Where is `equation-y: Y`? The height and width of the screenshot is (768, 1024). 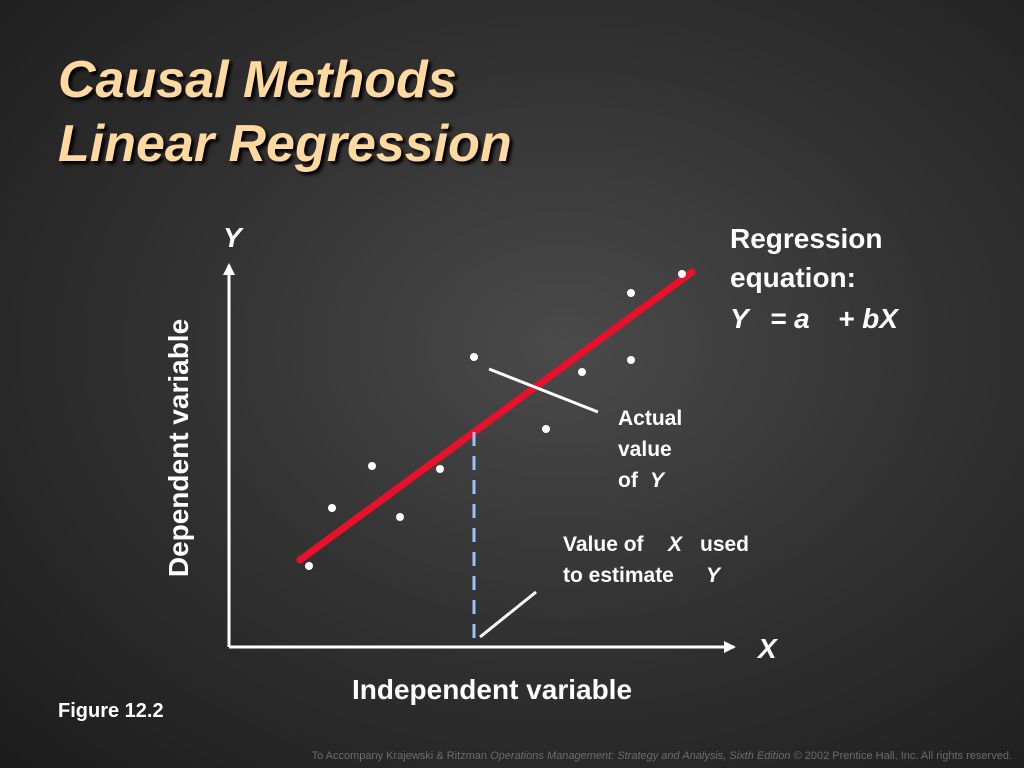
equation-y: Y is located at coordinates (740, 318).